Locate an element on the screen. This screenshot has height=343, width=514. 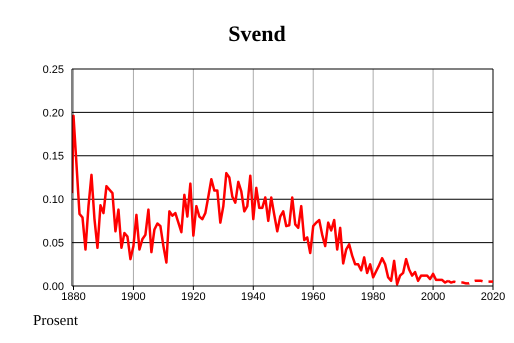
y-tick-label: 0.05 is located at coordinates (53, 244).